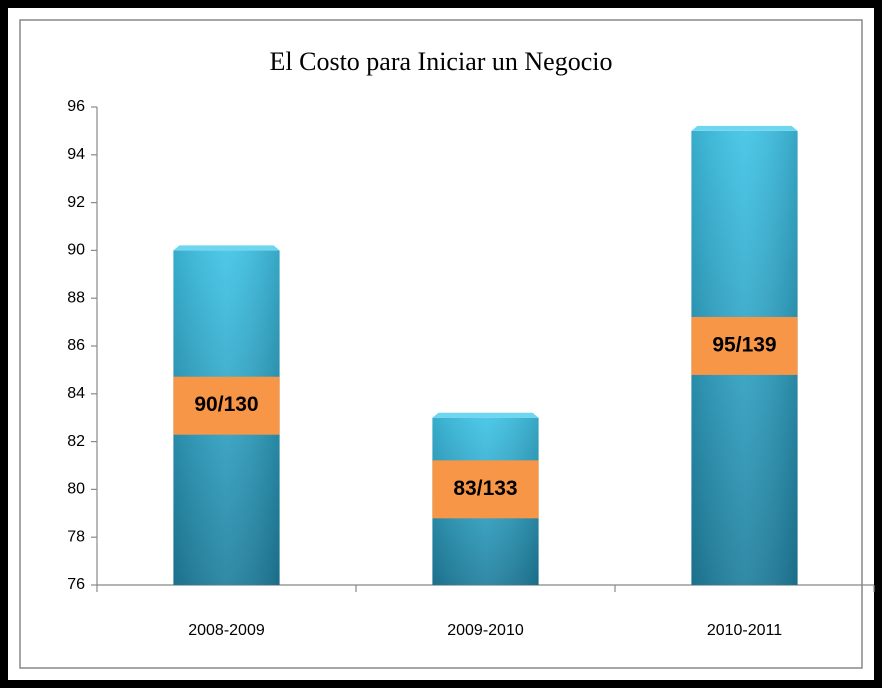  What do you see at coordinates (744, 630) in the screenshot?
I see `x-tick-label: 2010-2011` at bounding box center [744, 630].